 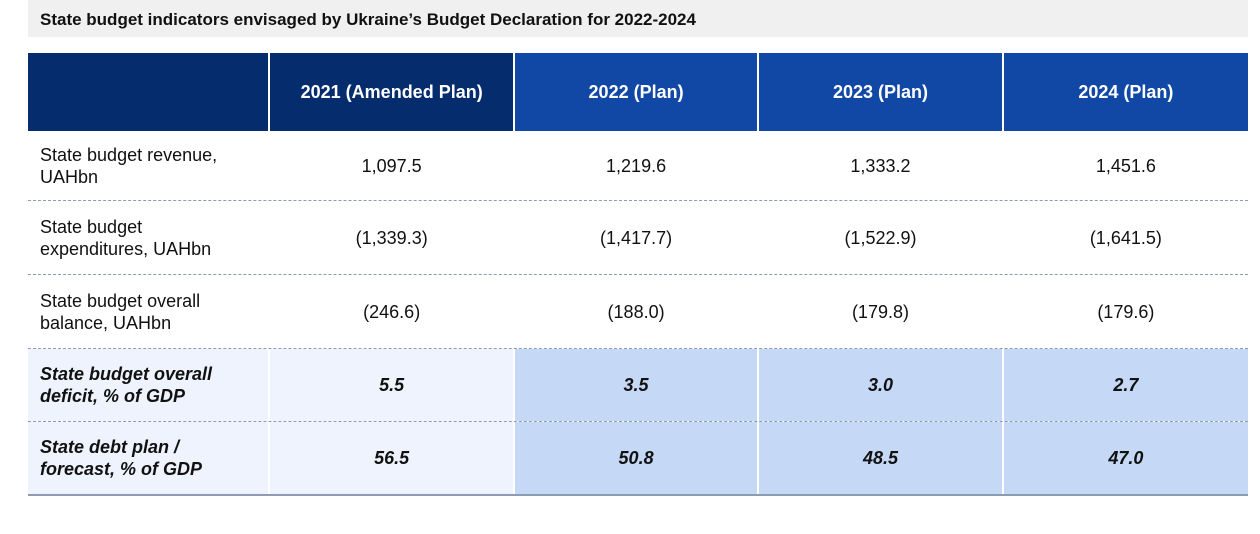 I want to click on table-cell: 1,219.6, so click(x=636, y=165).